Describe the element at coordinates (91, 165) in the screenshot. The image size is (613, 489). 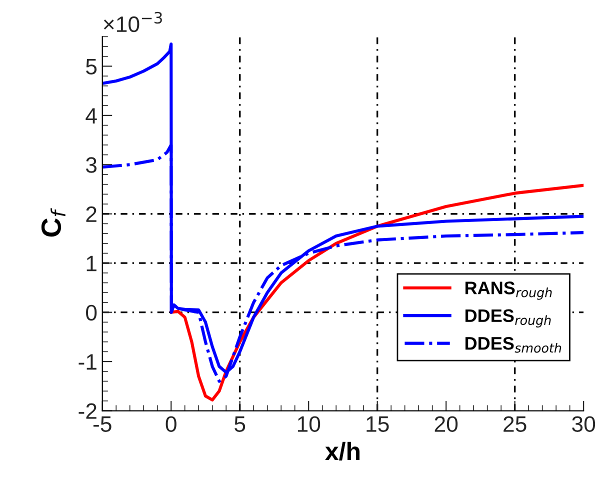
I see `y-tick-label: 3` at that location.